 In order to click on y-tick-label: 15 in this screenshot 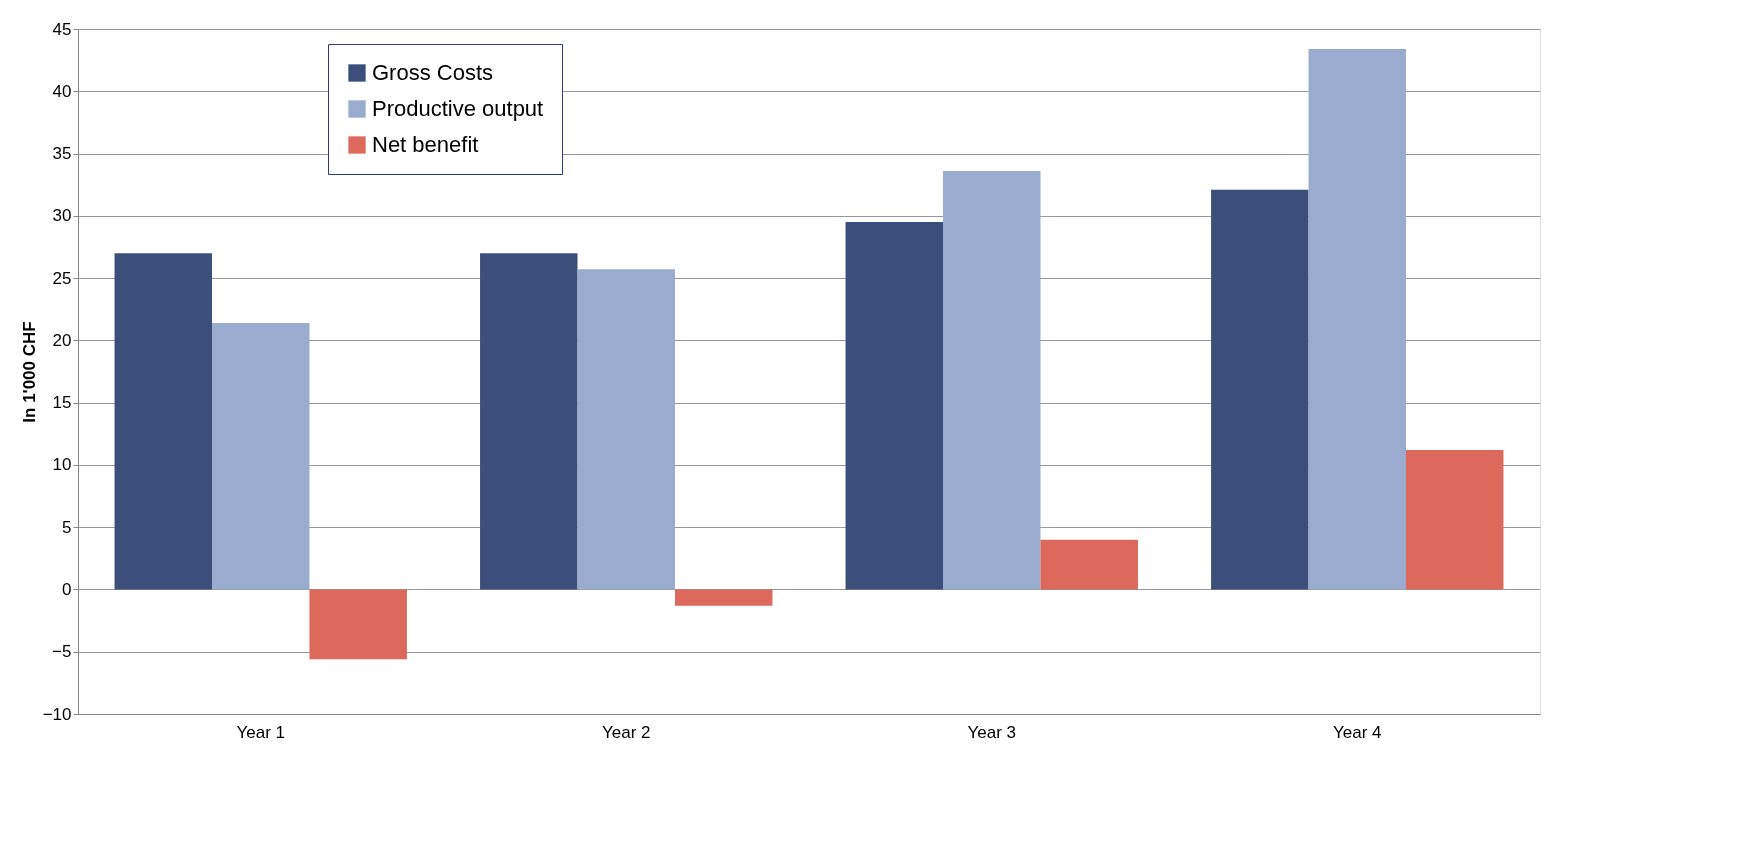, I will do `click(62, 403)`.